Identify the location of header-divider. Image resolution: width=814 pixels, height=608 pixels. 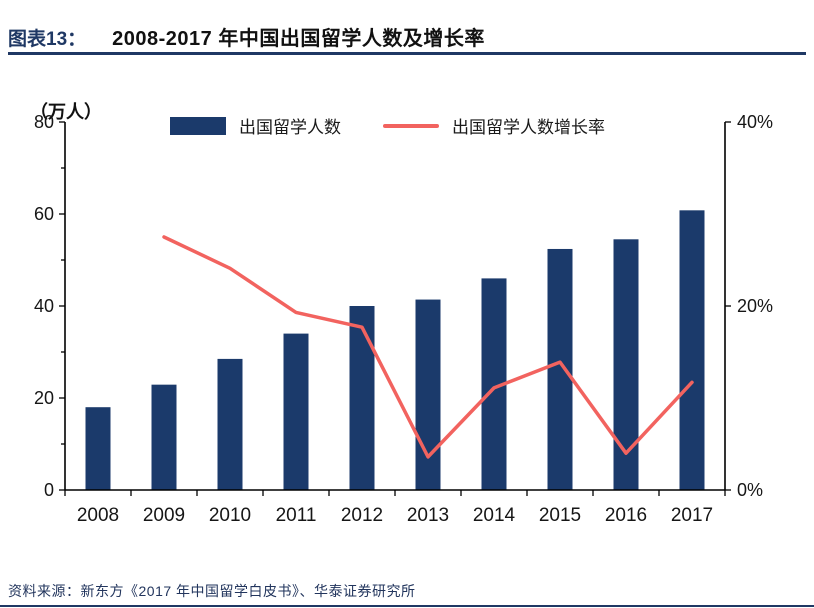
(407, 53).